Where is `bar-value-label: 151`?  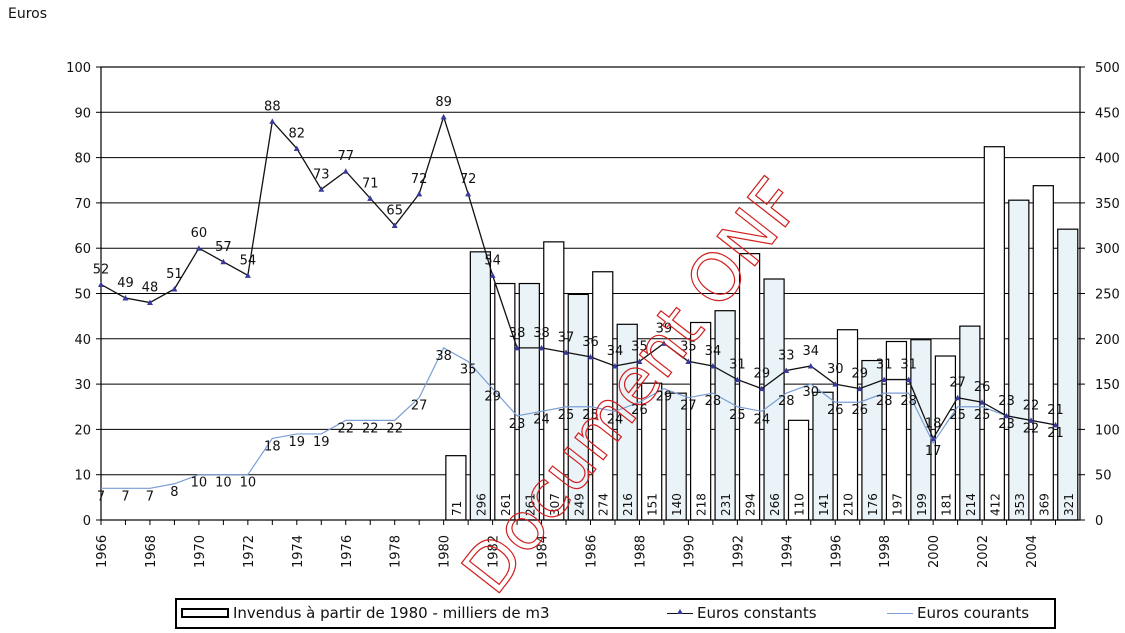 bar-value-label: 151 is located at coordinates (653, 504).